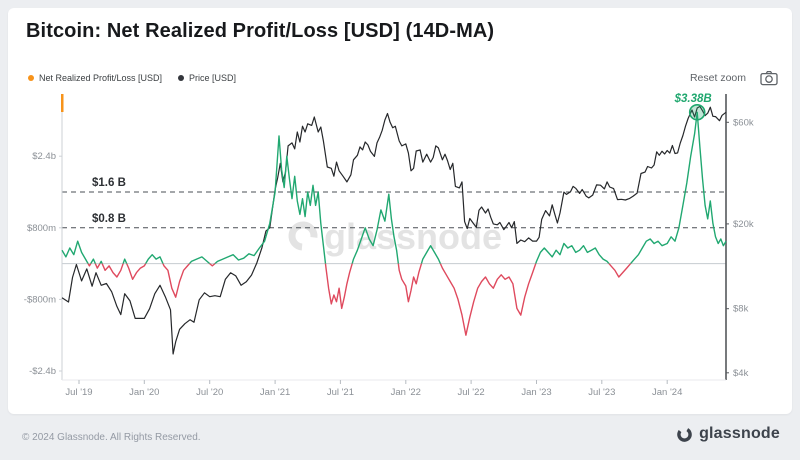 This screenshot has height=460, width=800. What do you see at coordinates (44, 156) in the screenshot?
I see `svg-text: $2.4b` at bounding box center [44, 156].